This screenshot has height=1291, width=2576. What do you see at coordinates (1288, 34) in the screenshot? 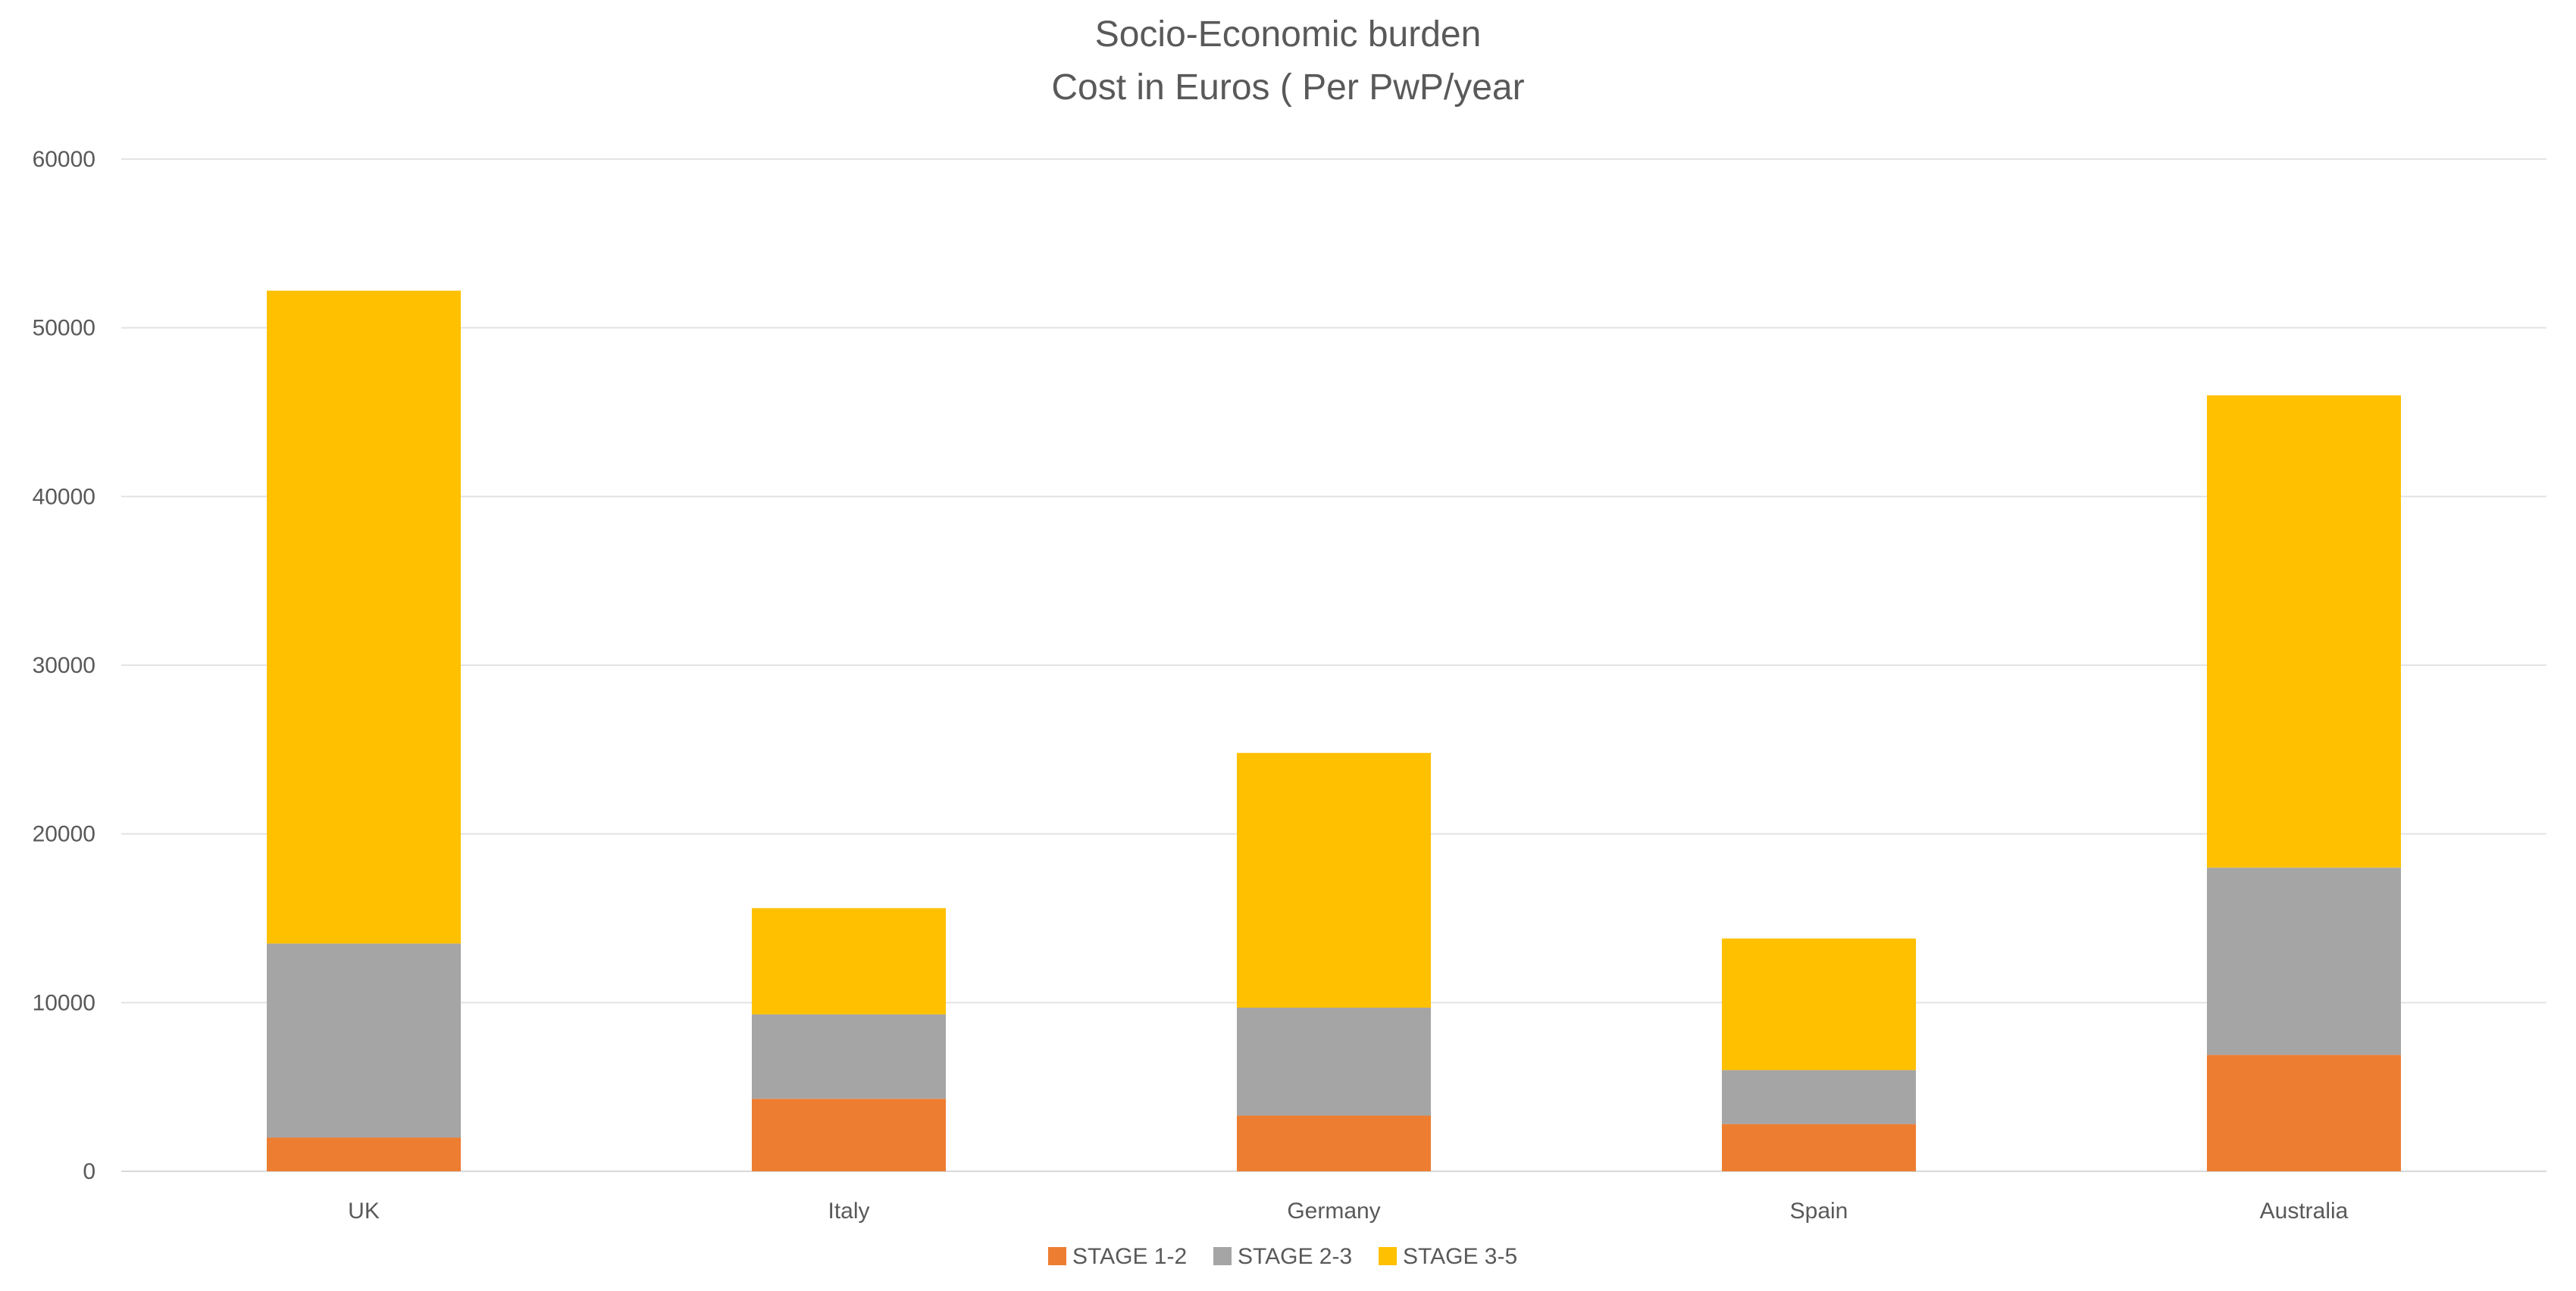
I see `chart-title: Socio-Economic burden` at bounding box center [1288, 34].